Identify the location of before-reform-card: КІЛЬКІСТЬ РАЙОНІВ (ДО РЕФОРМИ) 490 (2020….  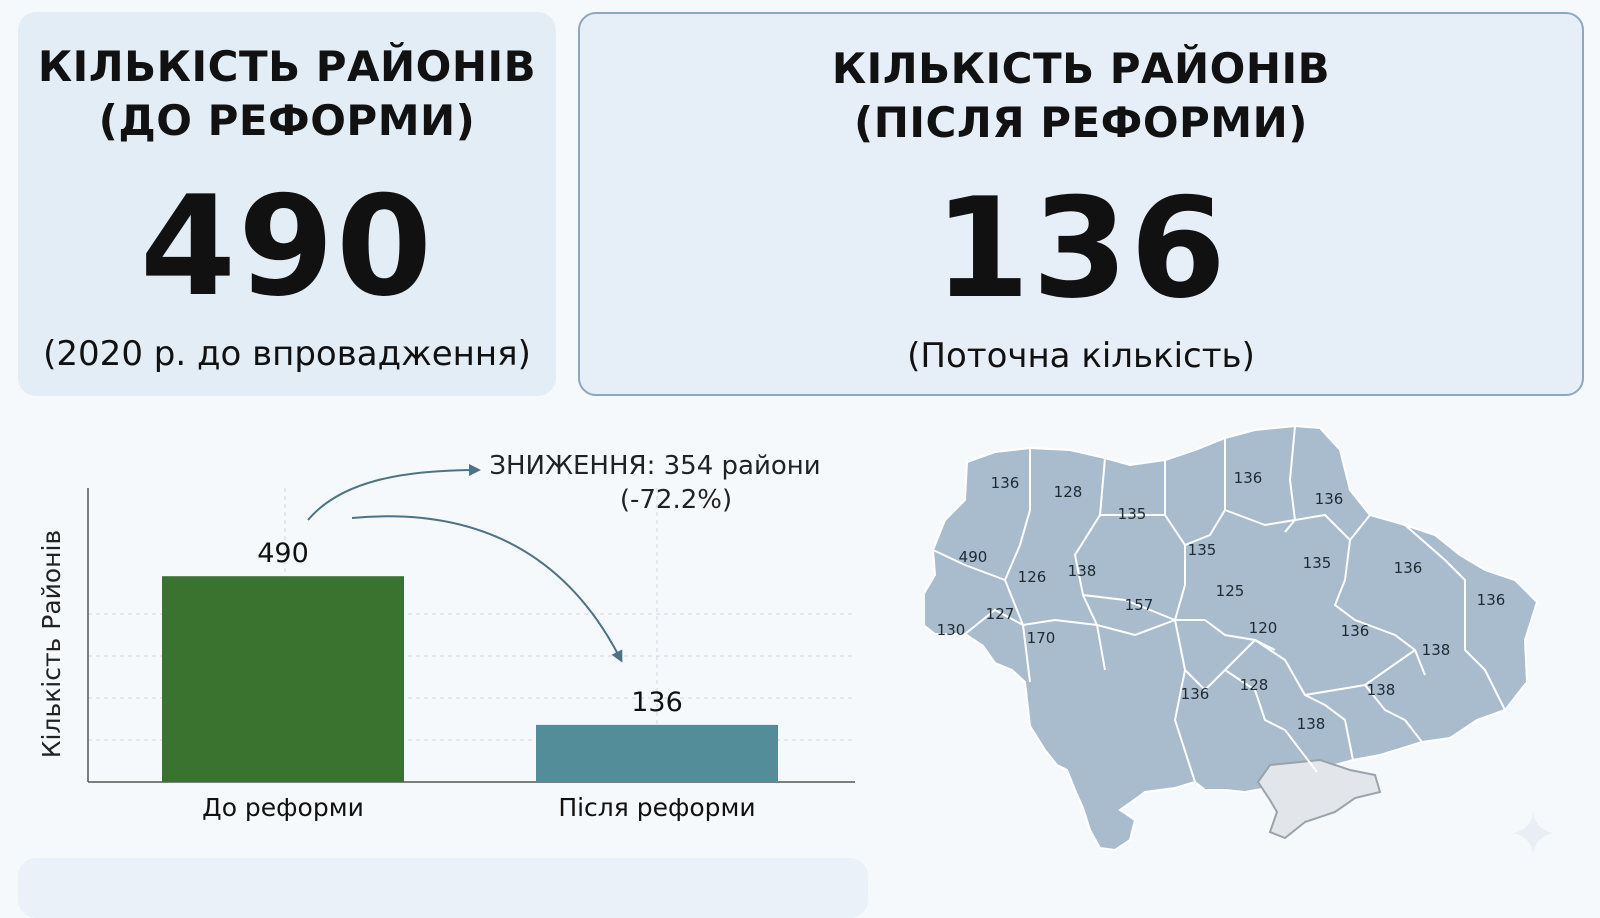
(287, 204).